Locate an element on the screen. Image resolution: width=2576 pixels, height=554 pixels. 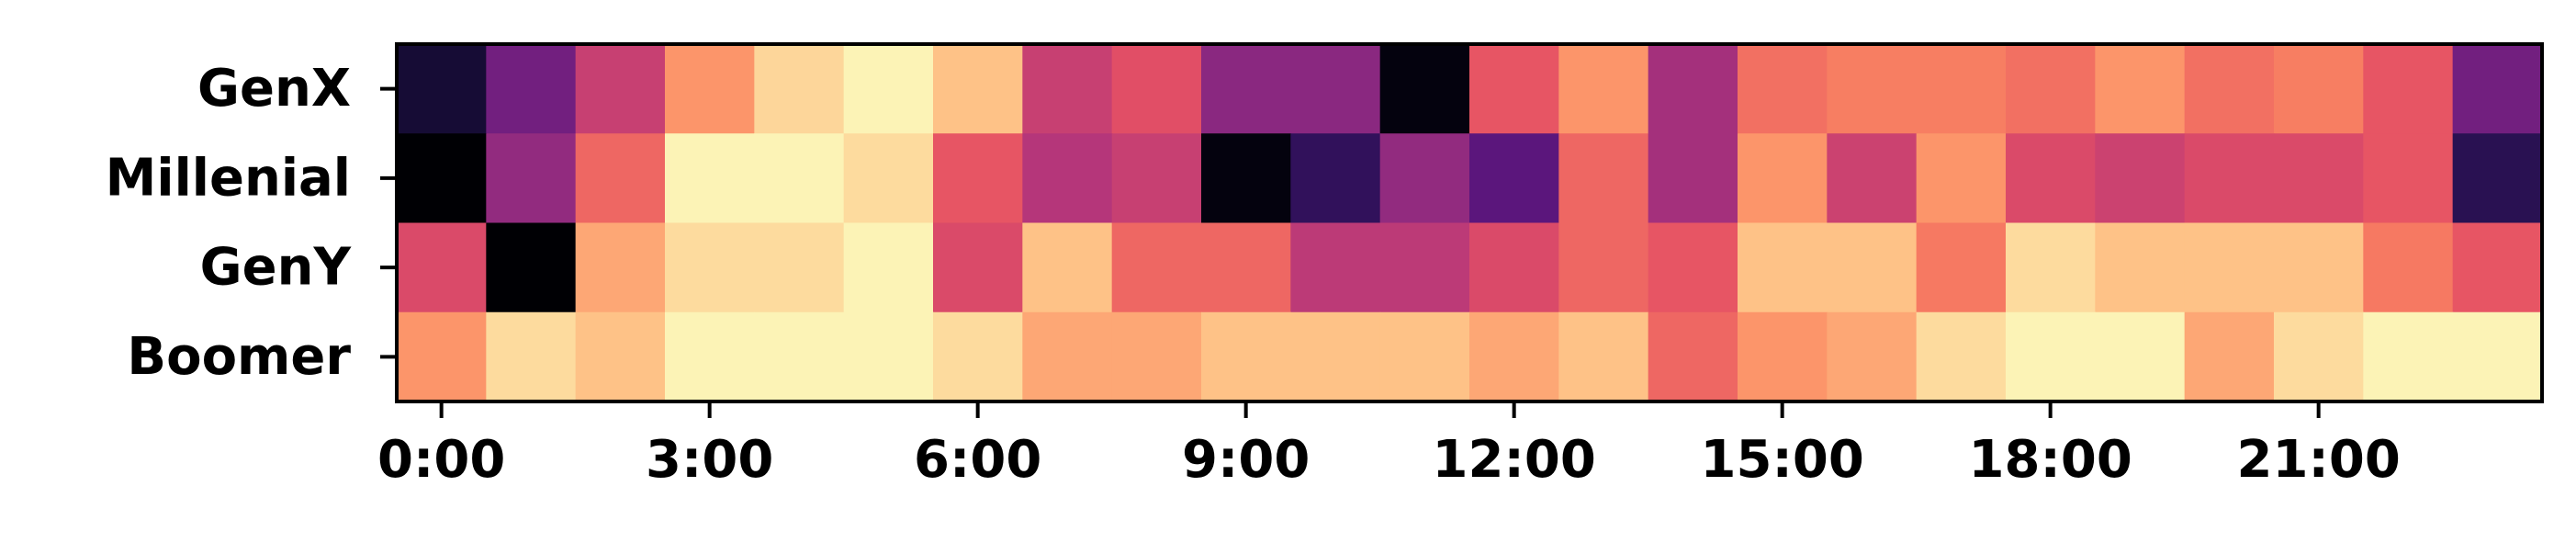
x-tick-label: 3:00 is located at coordinates (709, 460).